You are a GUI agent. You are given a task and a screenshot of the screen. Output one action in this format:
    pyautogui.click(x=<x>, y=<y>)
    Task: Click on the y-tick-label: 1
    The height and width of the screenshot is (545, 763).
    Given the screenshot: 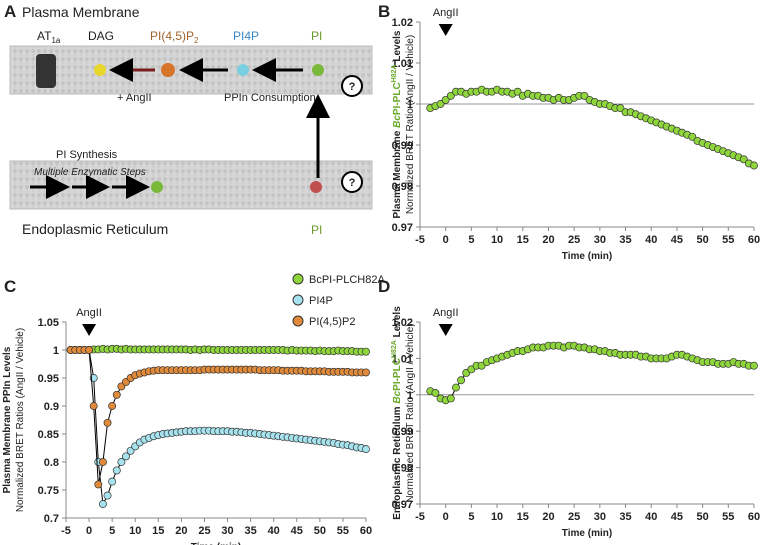 What is the action you would take?
    pyautogui.click(x=56, y=351)
    